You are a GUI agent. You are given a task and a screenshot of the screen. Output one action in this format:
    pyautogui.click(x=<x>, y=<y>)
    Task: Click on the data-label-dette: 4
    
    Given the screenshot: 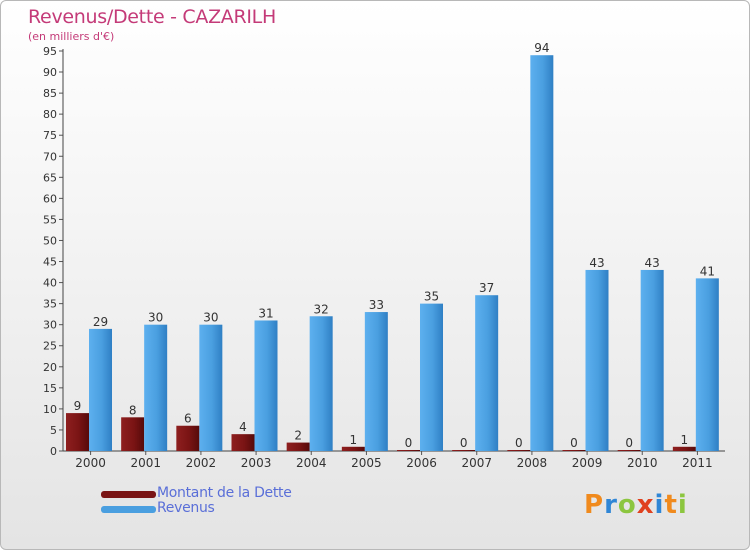 What is the action you would take?
    pyautogui.click(x=243, y=427)
    